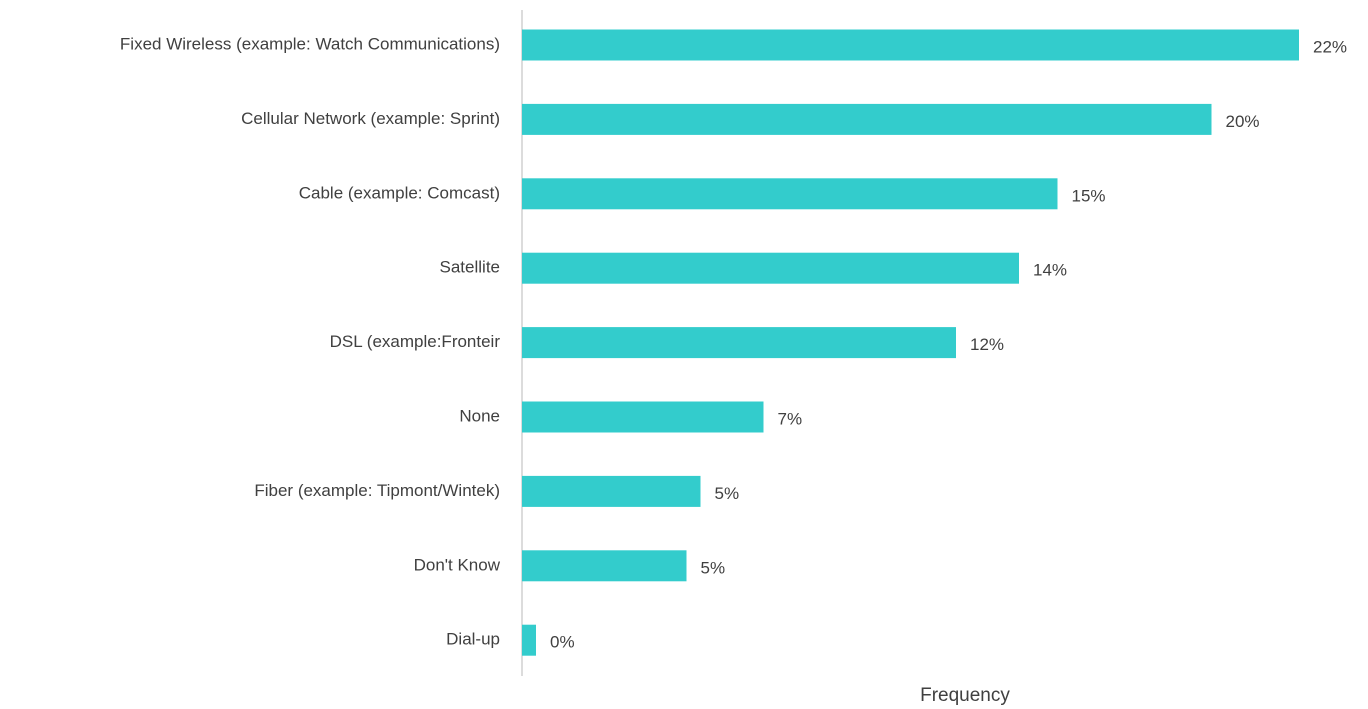 The width and height of the screenshot is (1368, 709). What do you see at coordinates (370, 118) in the screenshot?
I see `category-label: Cellular Network (example: Sprint)` at bounding box center [370, 118].